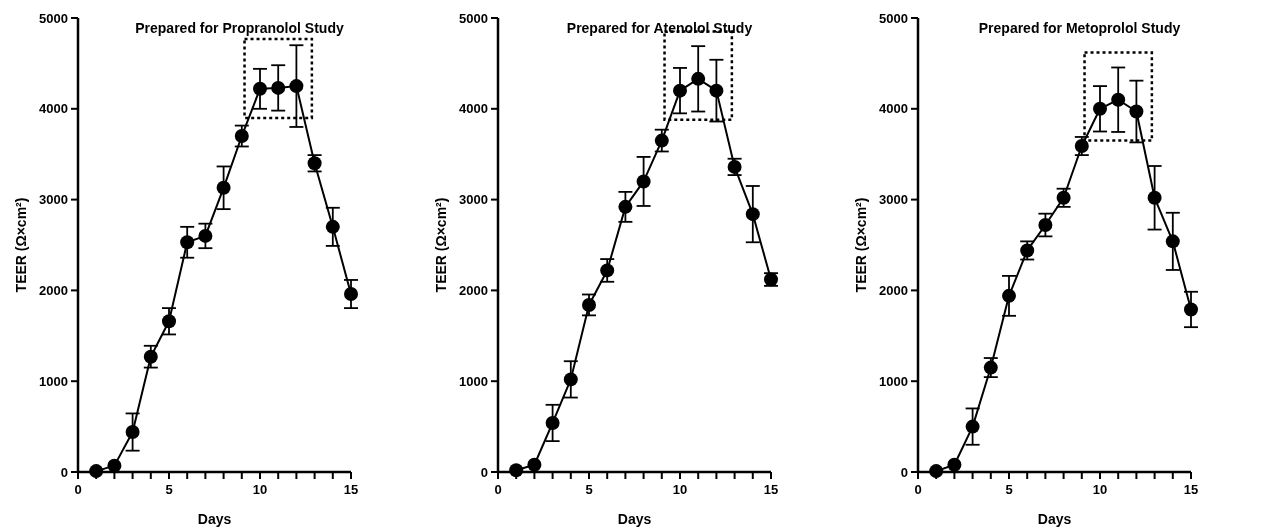 The height and width of the screenshot is (530, 1274). What do you see at coordinates (239, 28) in the screenshot?
I see `chart-title: Prepared for Propranolol Study` at bounding box center [239, 28].